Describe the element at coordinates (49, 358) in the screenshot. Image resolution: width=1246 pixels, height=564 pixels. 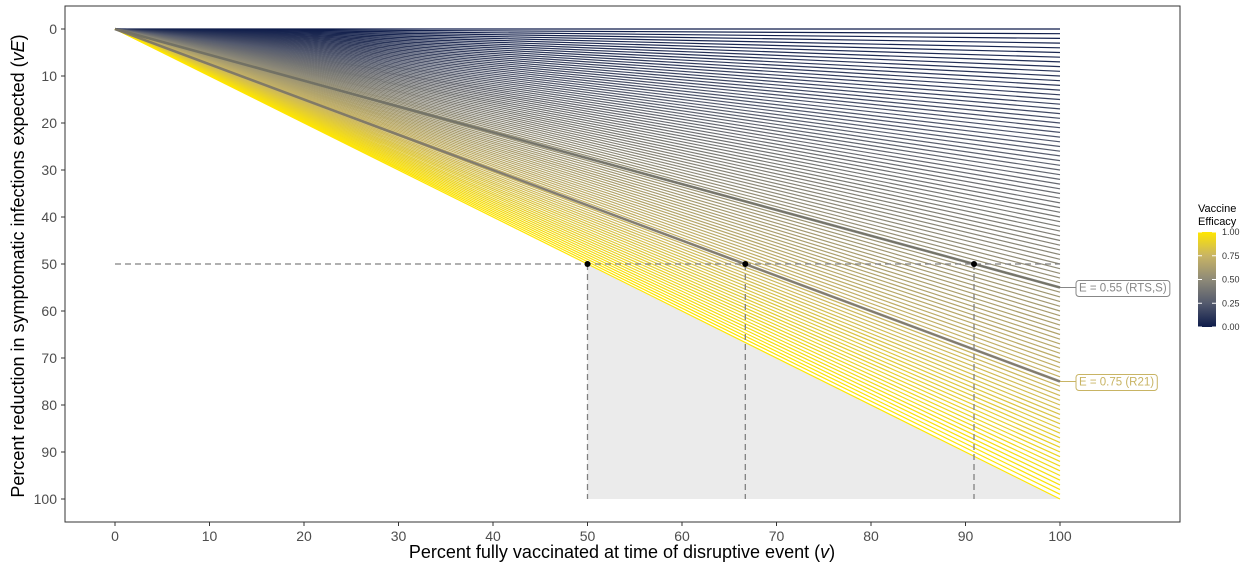
I see `y-tick-label: 70` at that location.